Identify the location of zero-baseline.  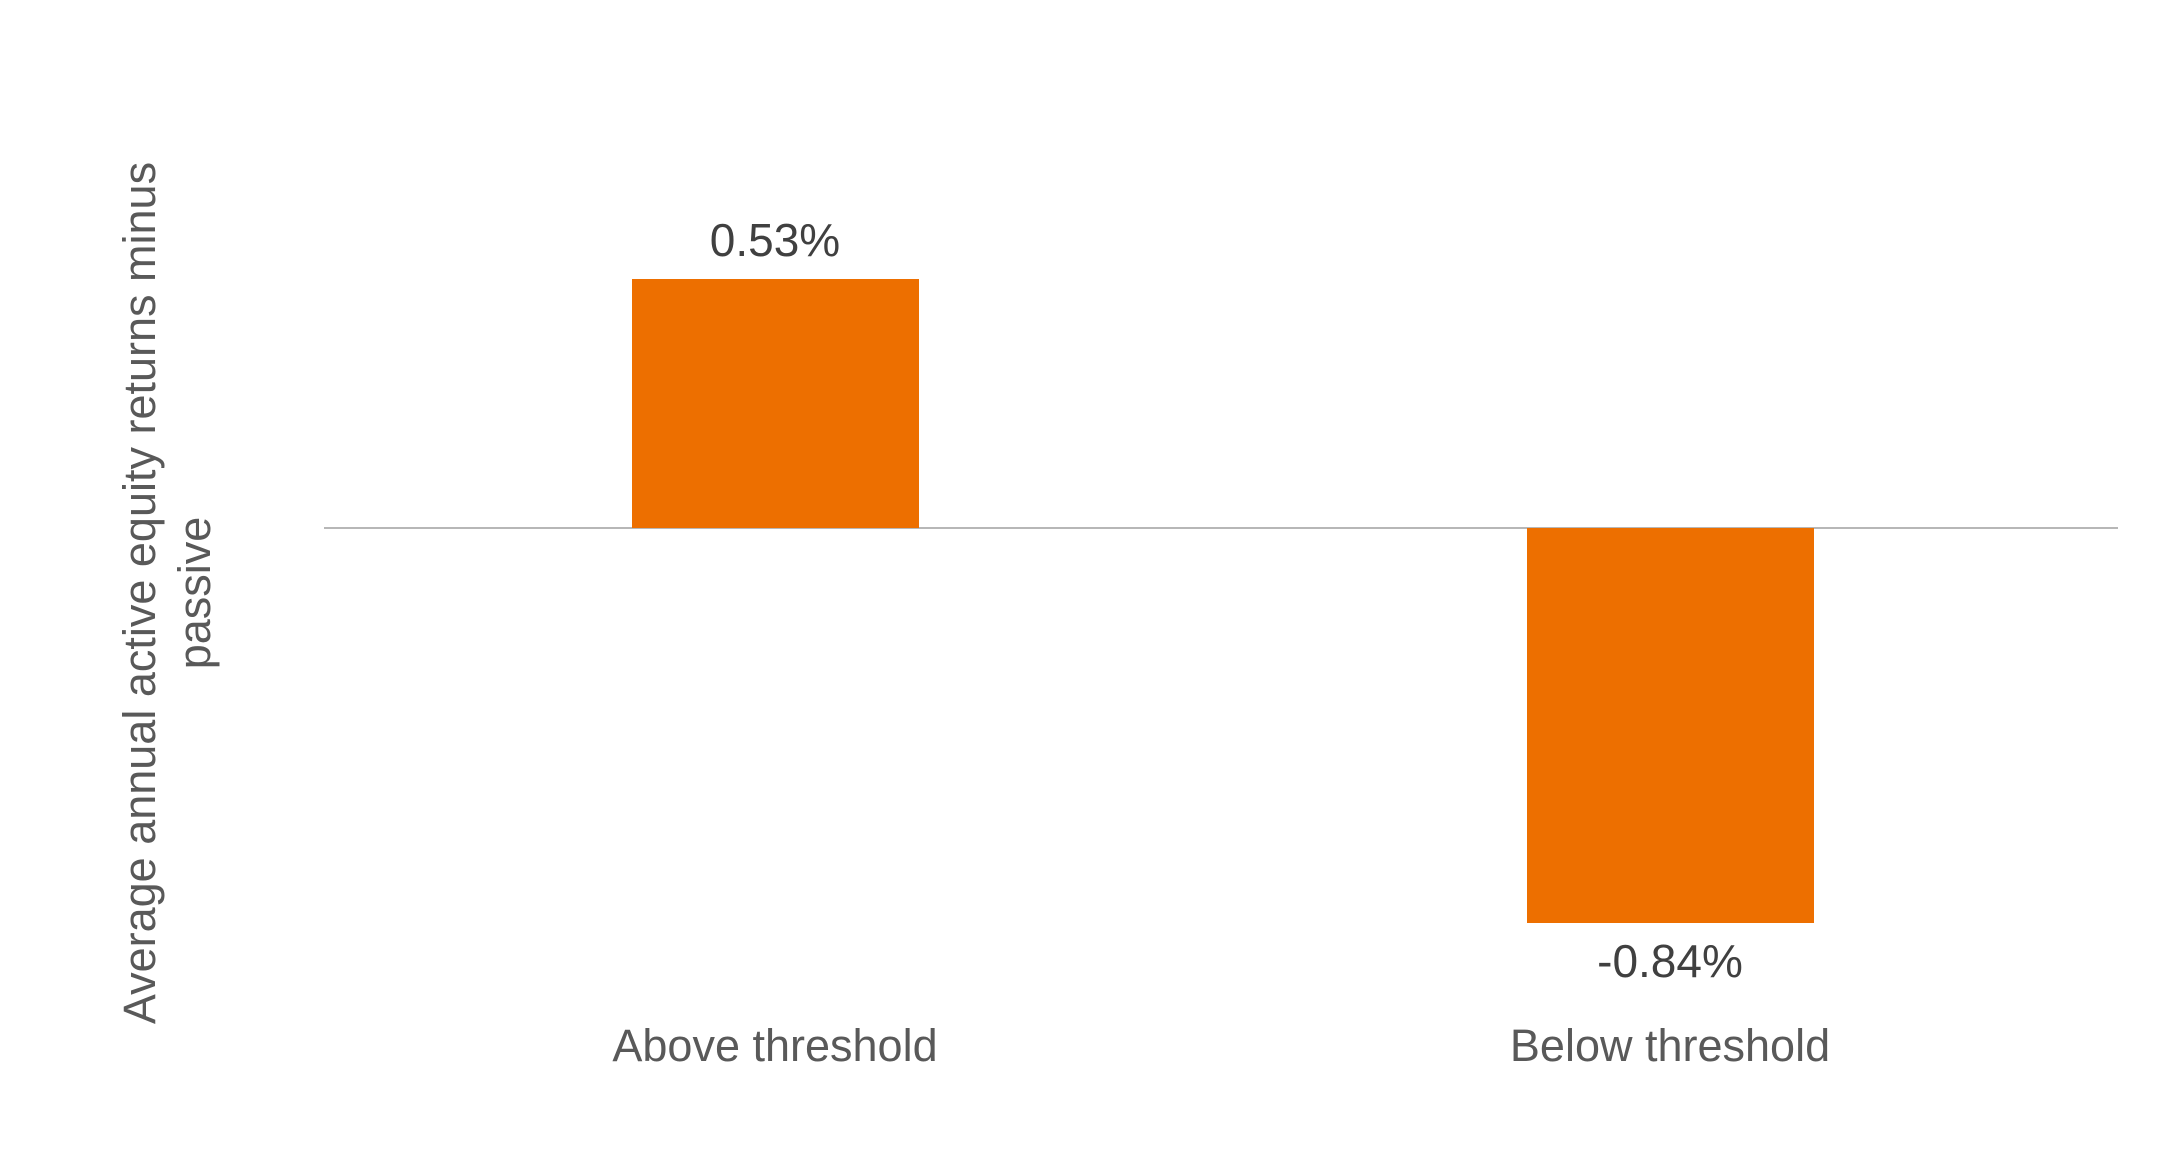
(1221, 528).